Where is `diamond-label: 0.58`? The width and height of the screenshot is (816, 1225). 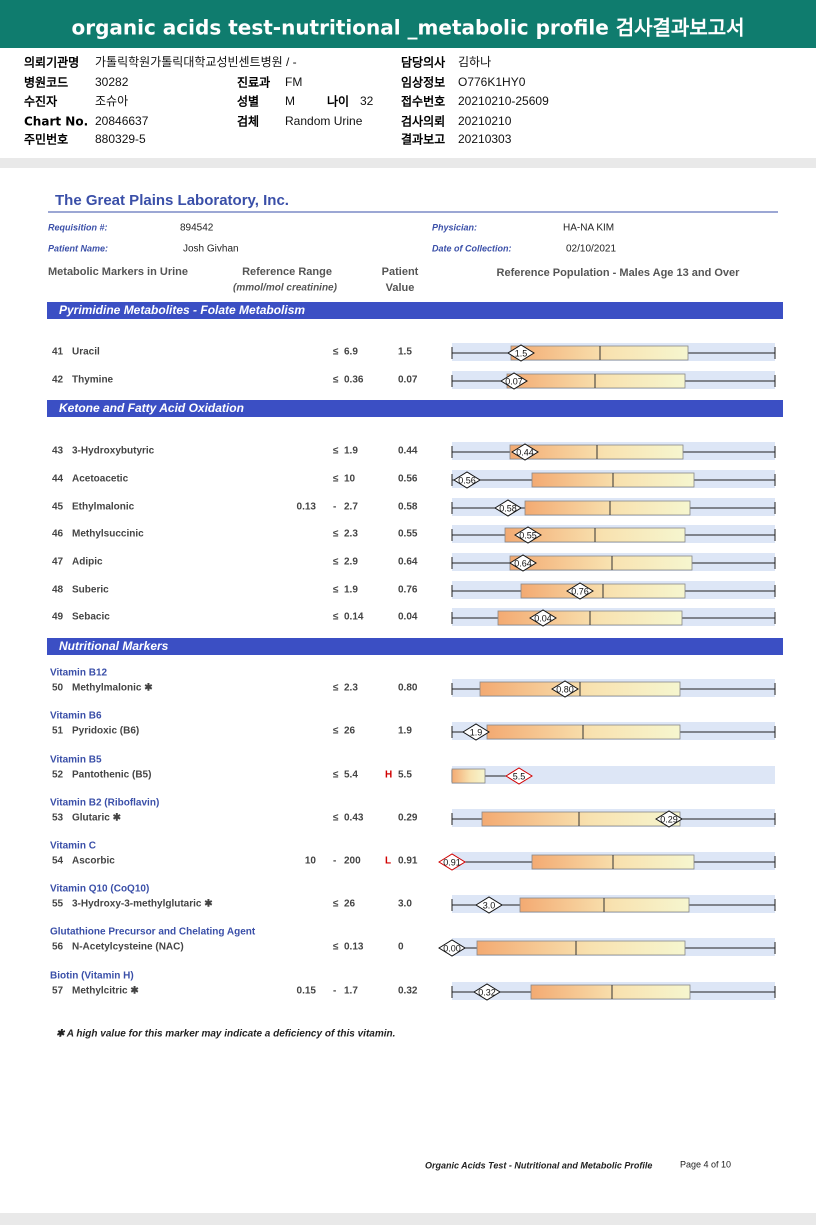
diamond-label: 0.58 is located at coordinates (508, 508).